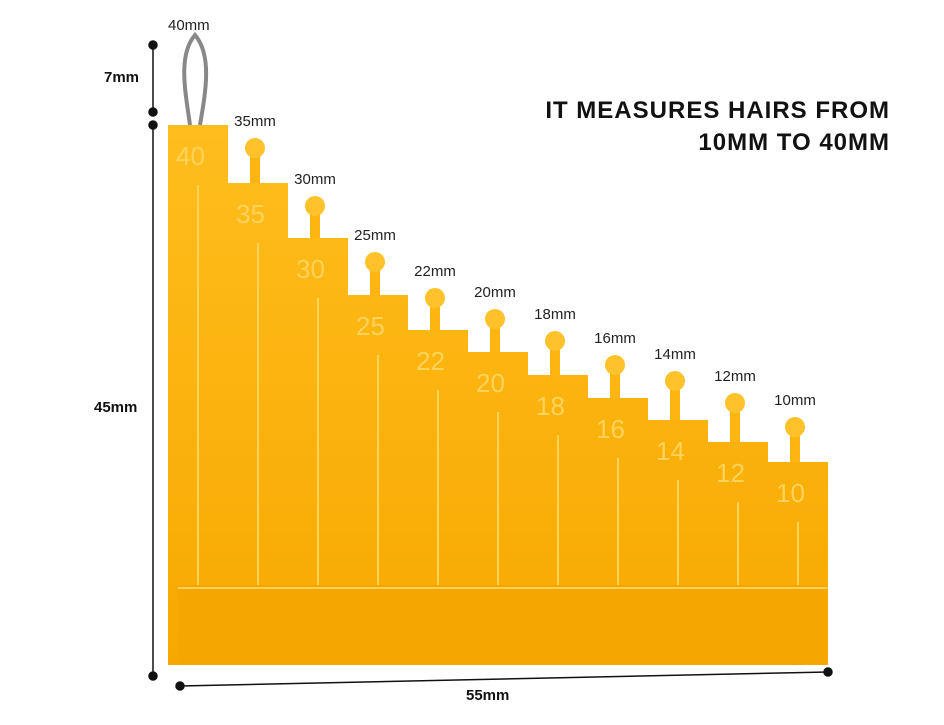 The width and height of the screenshot is (944, 725). What do you see at coordinates (615, 338) in the screenshot?
I see `length-label: 16mm` at bounding box center [615, 338].